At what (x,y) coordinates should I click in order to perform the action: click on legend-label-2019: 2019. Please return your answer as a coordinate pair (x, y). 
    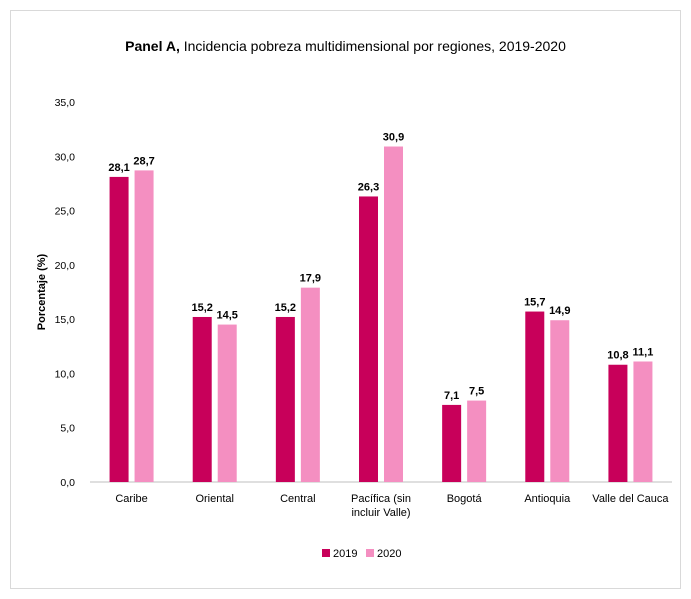
    Looking at the image, I should click on (345, 554).